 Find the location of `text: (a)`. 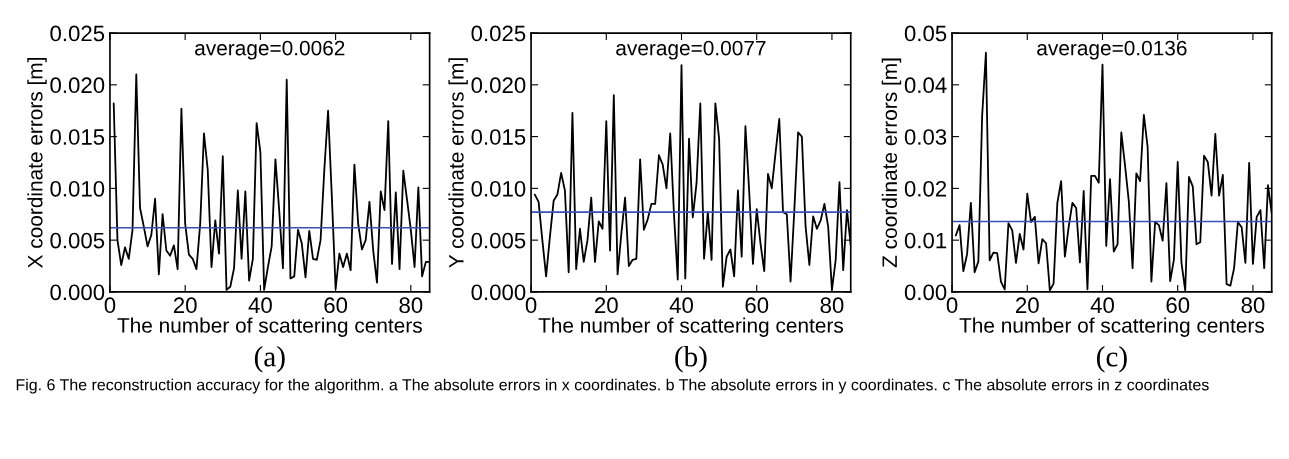

text: (a) is located at coordinates (269, 359).